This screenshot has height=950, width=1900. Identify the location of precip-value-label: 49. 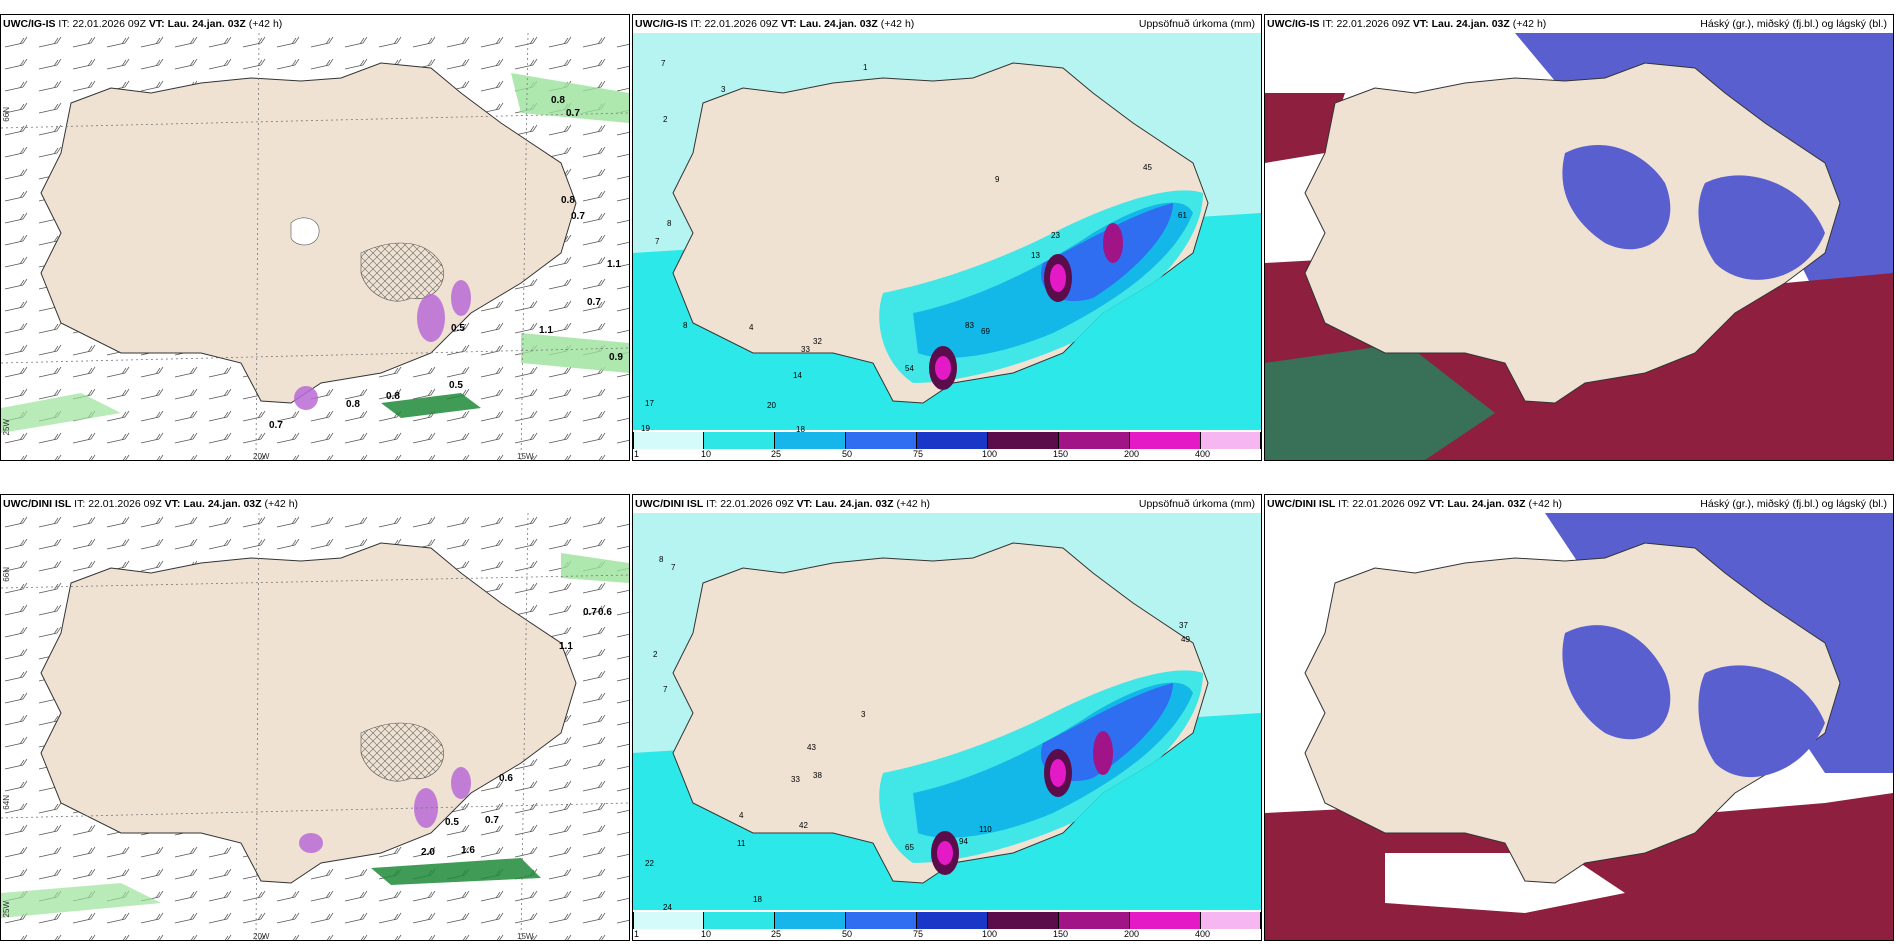
(1185, 639).